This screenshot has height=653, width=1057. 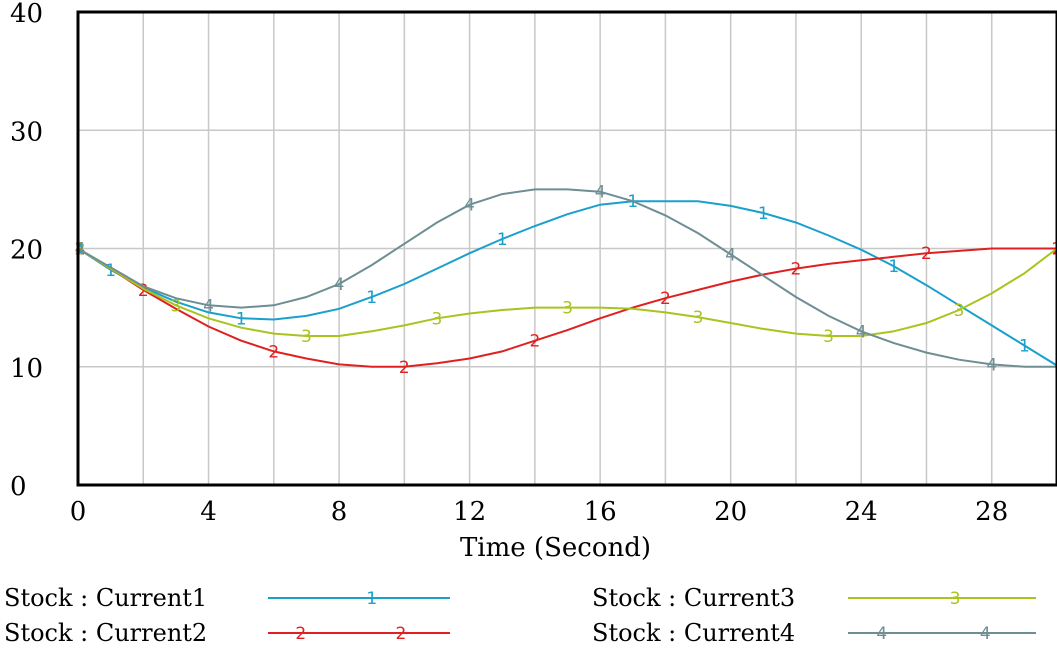 What do you see at coordinates (371, 599) in the screenshot?
I see `legend-marker-1: 1` at bounding box center [371, 599].